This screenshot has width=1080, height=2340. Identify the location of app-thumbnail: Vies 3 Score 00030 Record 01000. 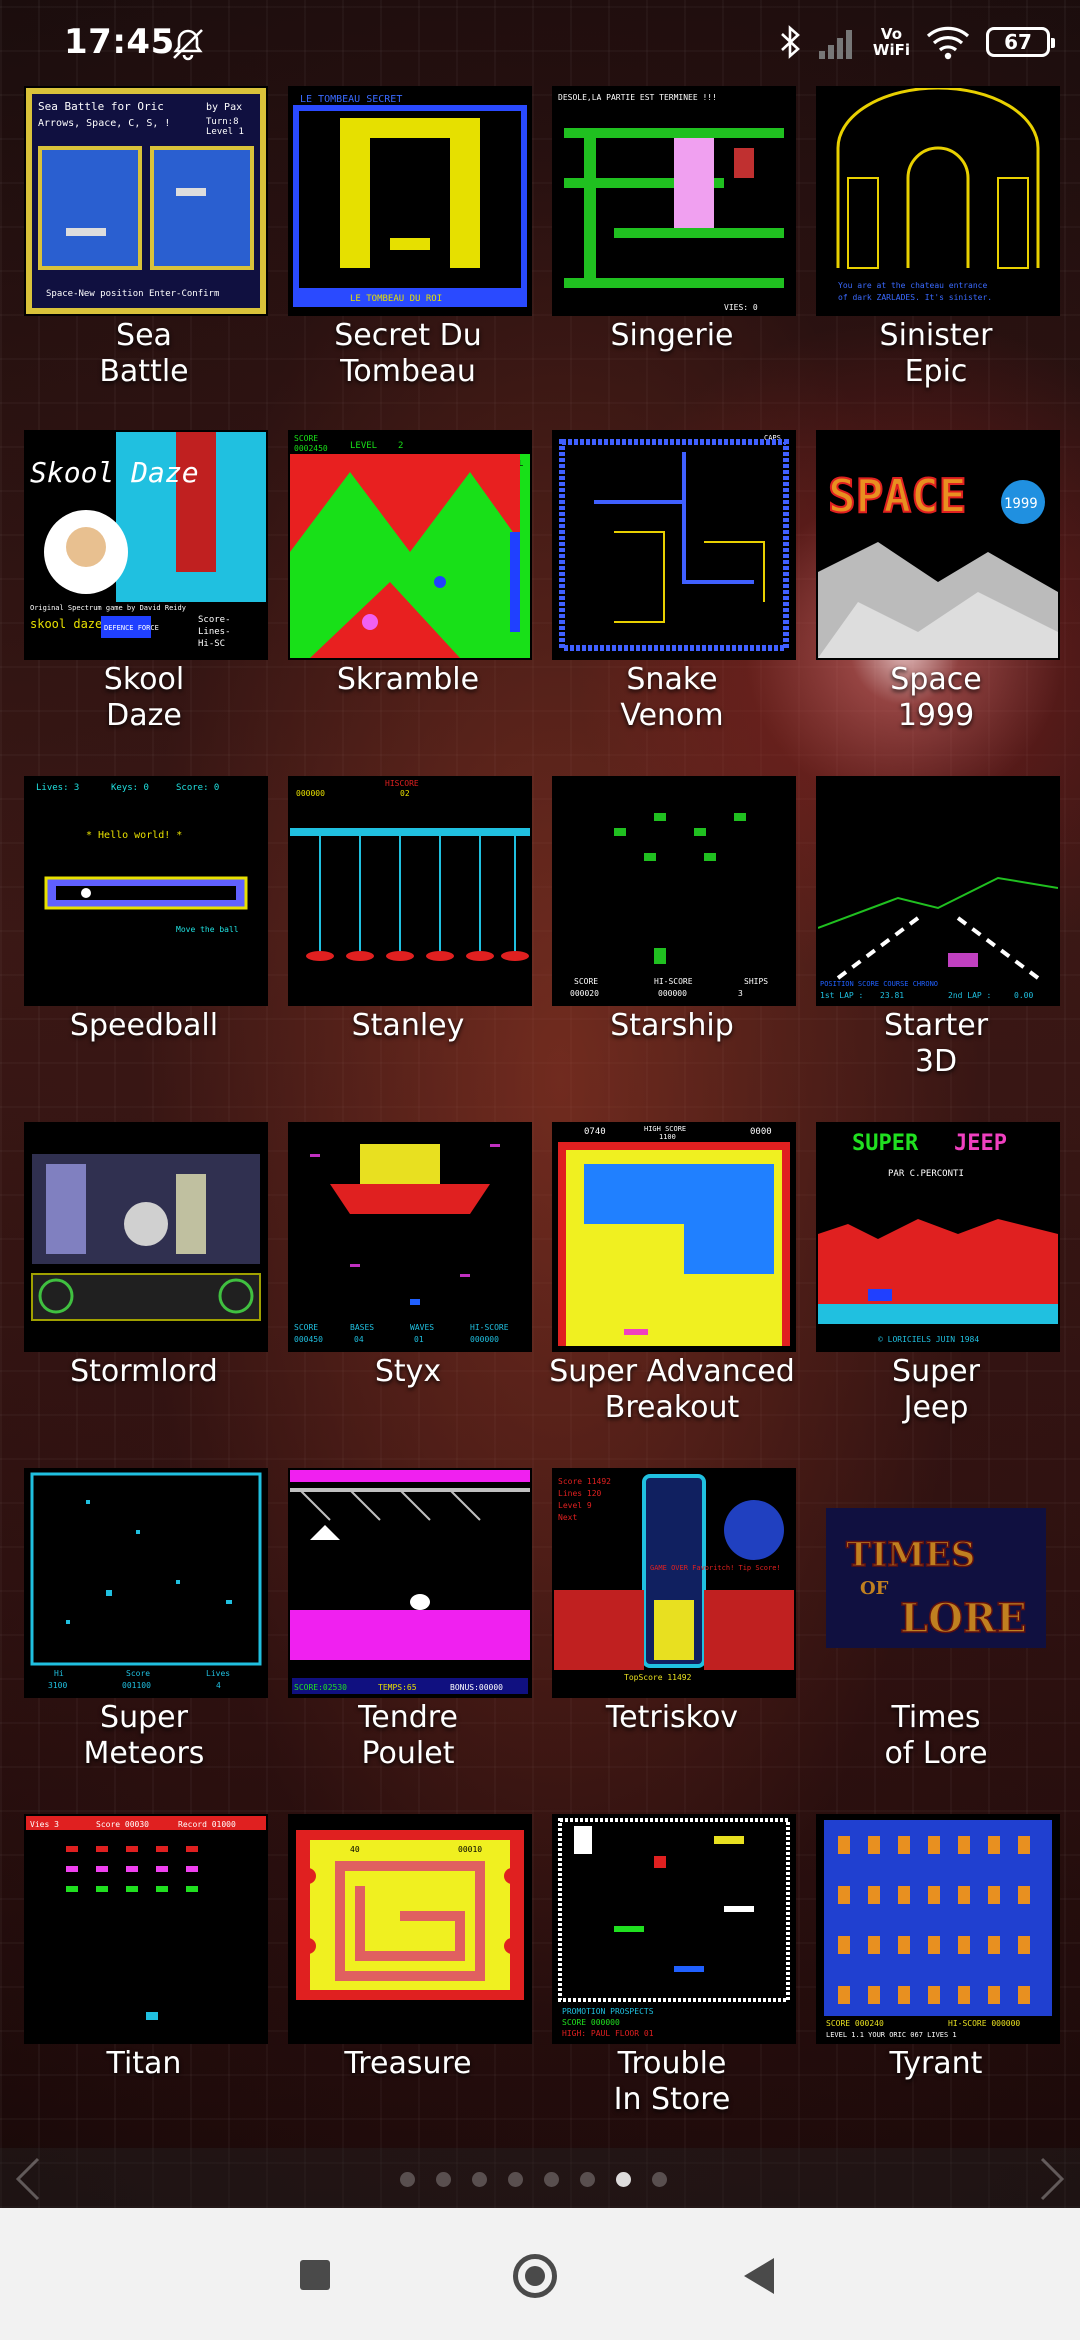
(146, 1929).